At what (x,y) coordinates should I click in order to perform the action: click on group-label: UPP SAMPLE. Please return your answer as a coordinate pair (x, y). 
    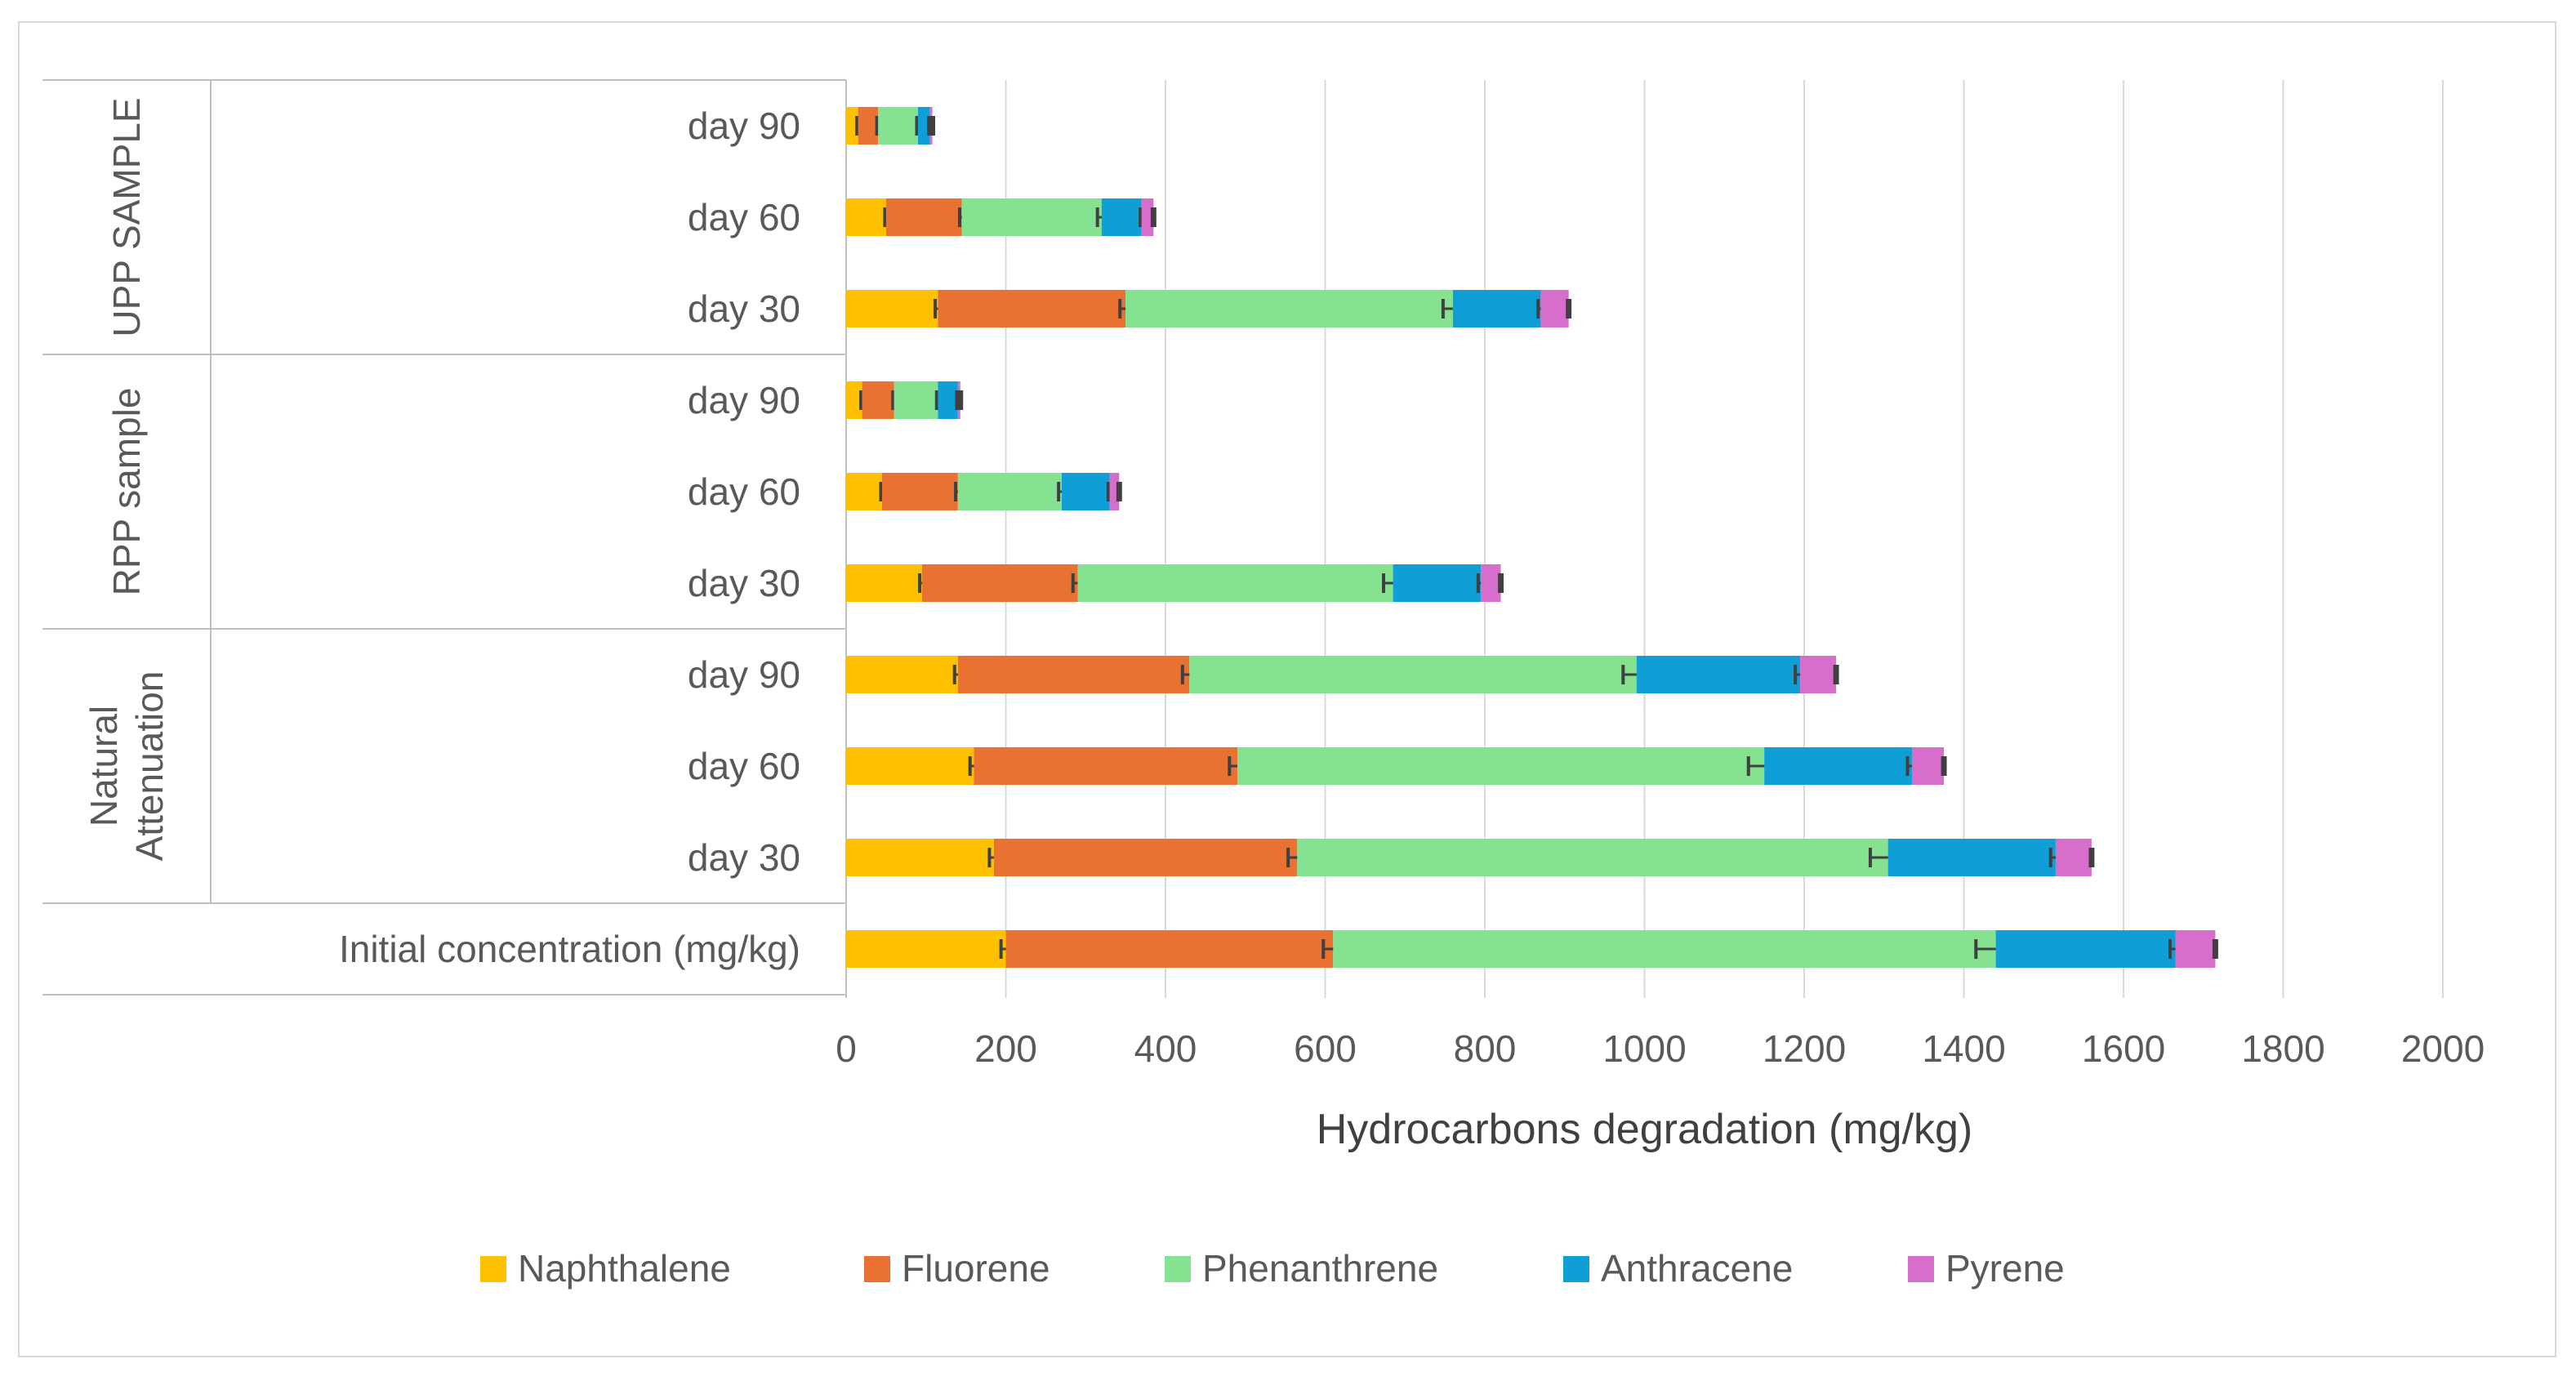
    Looking at the image, I should click on (126, 217).